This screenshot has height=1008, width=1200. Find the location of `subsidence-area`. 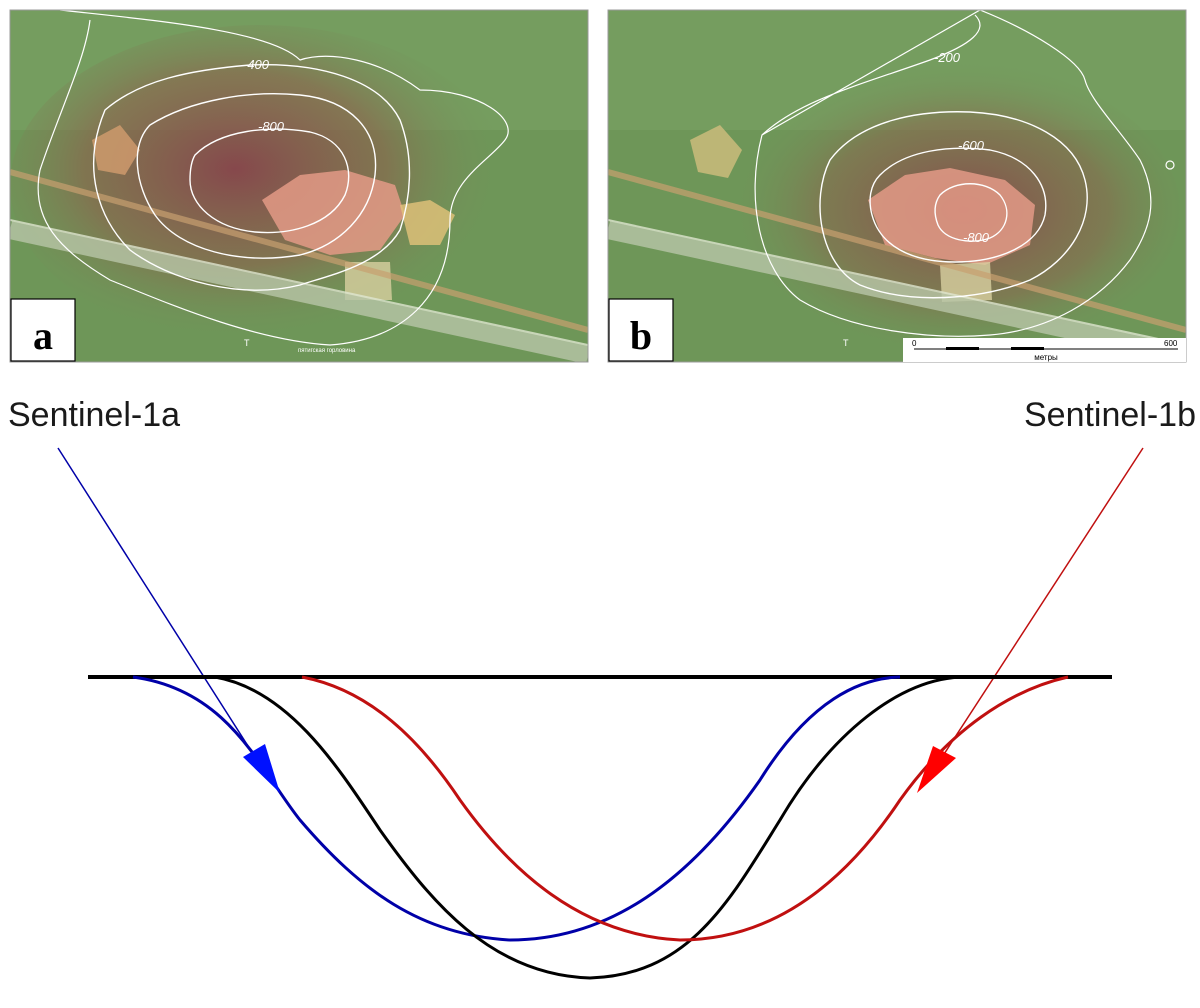

subsidence-area is located at coordinates (260, 185).